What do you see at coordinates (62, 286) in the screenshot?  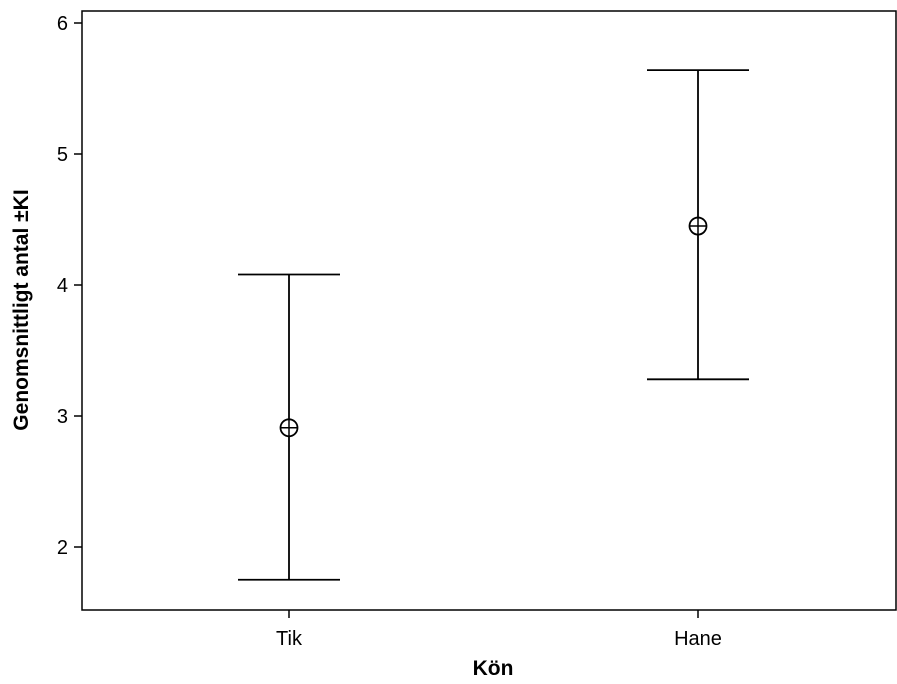 I see `y-tick-label-4: 4` at bounding box center [62, 286].